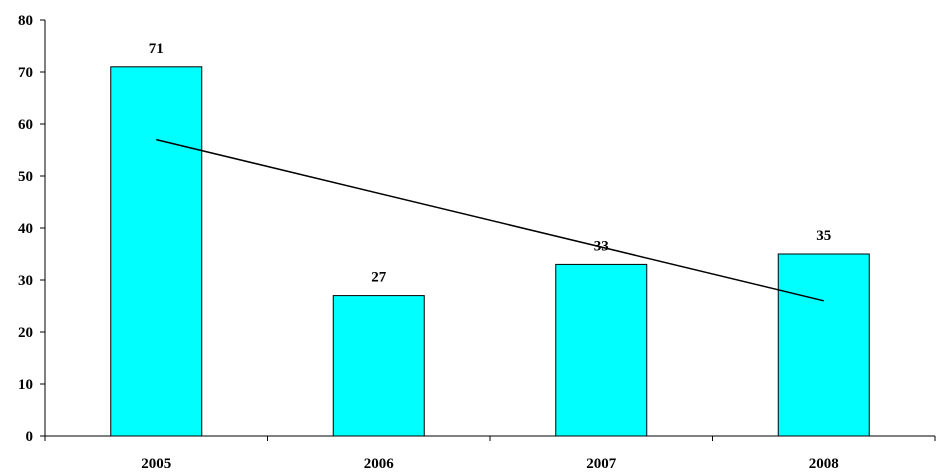 Image resolution: width=939 pixels, height=472 pixels. Describe the element at coordinates (156, 464) in the screenshot. I see `x-tick-label: 2005` at that location.